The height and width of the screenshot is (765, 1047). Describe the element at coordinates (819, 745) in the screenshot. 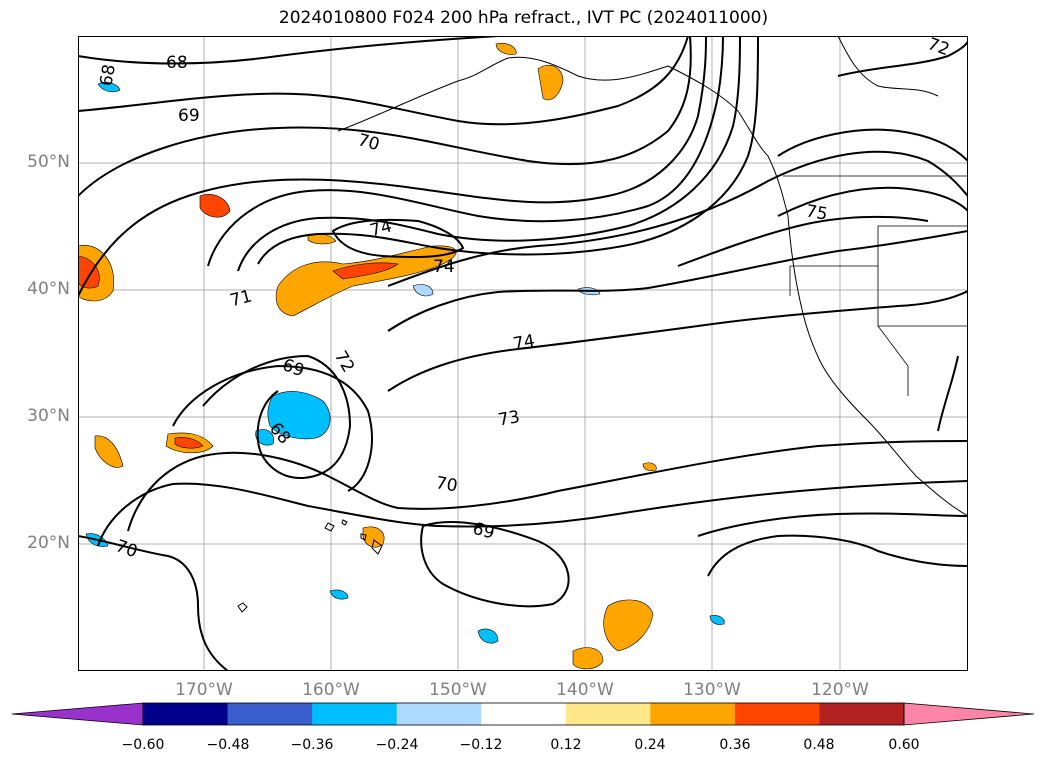

I see `colorbar-tick: 0.48` at that location.